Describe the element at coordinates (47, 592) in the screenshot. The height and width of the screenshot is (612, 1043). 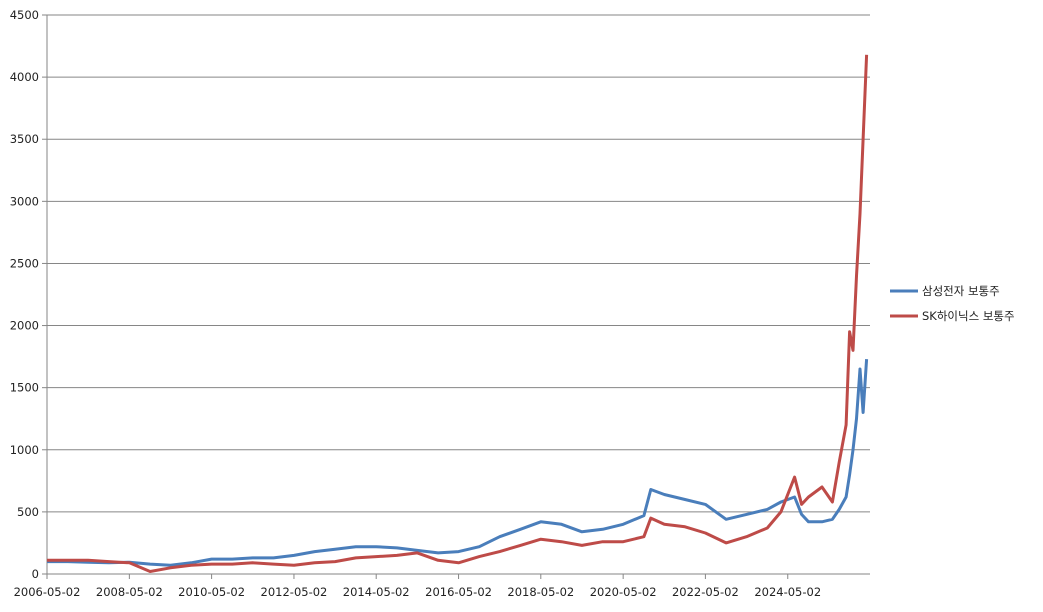
I see `x-tick-label: 2006-05-02` at that location.